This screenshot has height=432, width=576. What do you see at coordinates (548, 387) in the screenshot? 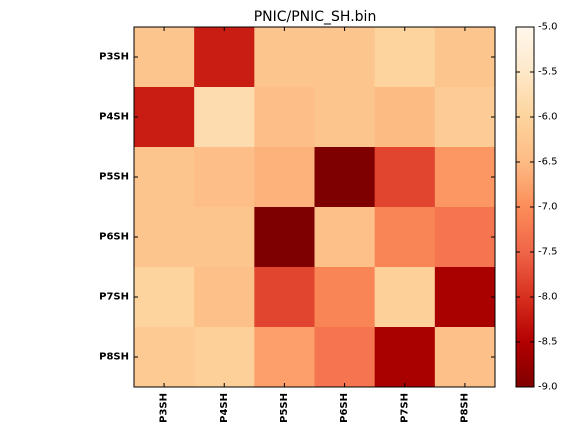
I see `colorbar-tick-label: -9.0` at bounding box center [548, 387].